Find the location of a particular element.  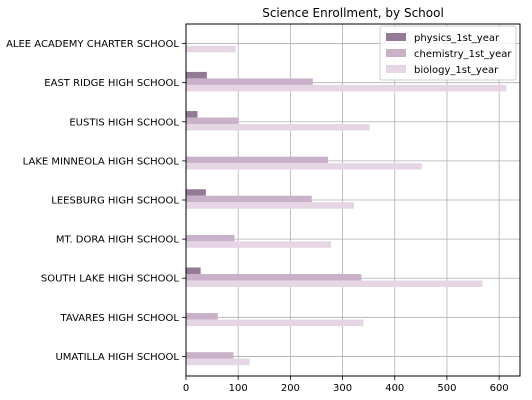

legend-label-chemistry_1st_year: chemistry_1st_year is located at coordinates (463, 54).